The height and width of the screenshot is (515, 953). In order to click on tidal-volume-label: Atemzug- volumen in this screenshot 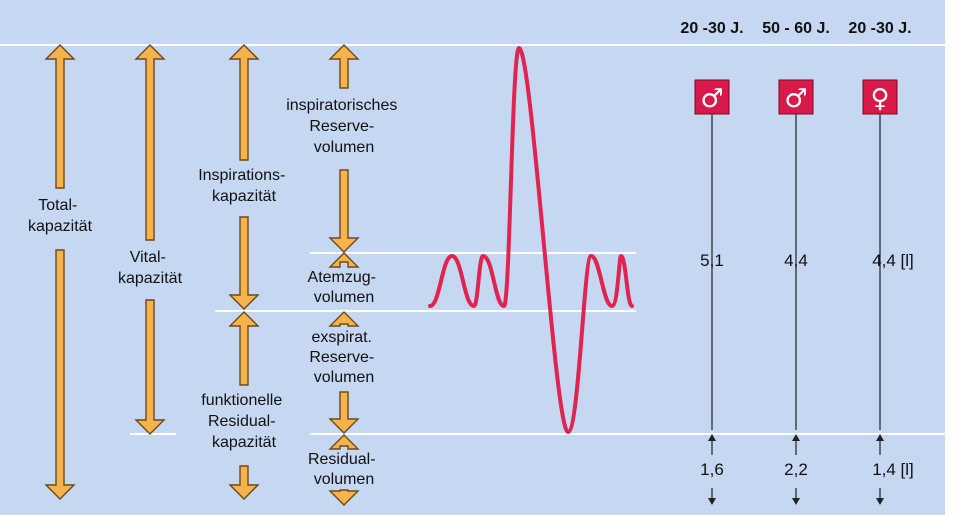, I will do `click(344, 287)`.